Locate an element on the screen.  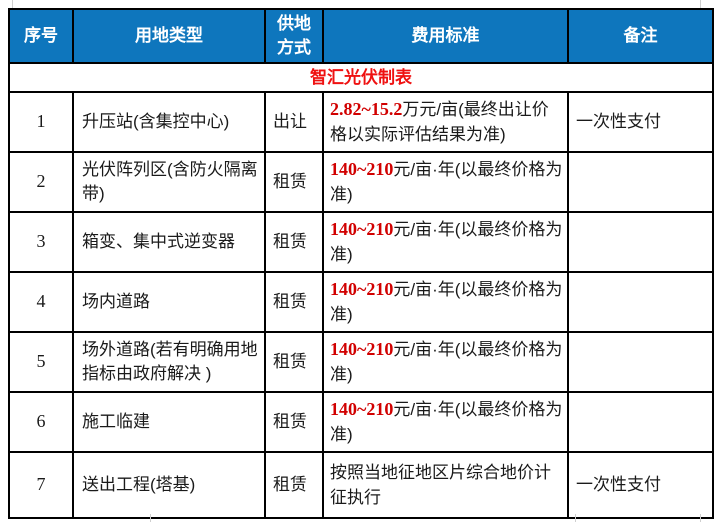
fee-highlight: 2.82~15.2 is located at coordinates (366, 109).